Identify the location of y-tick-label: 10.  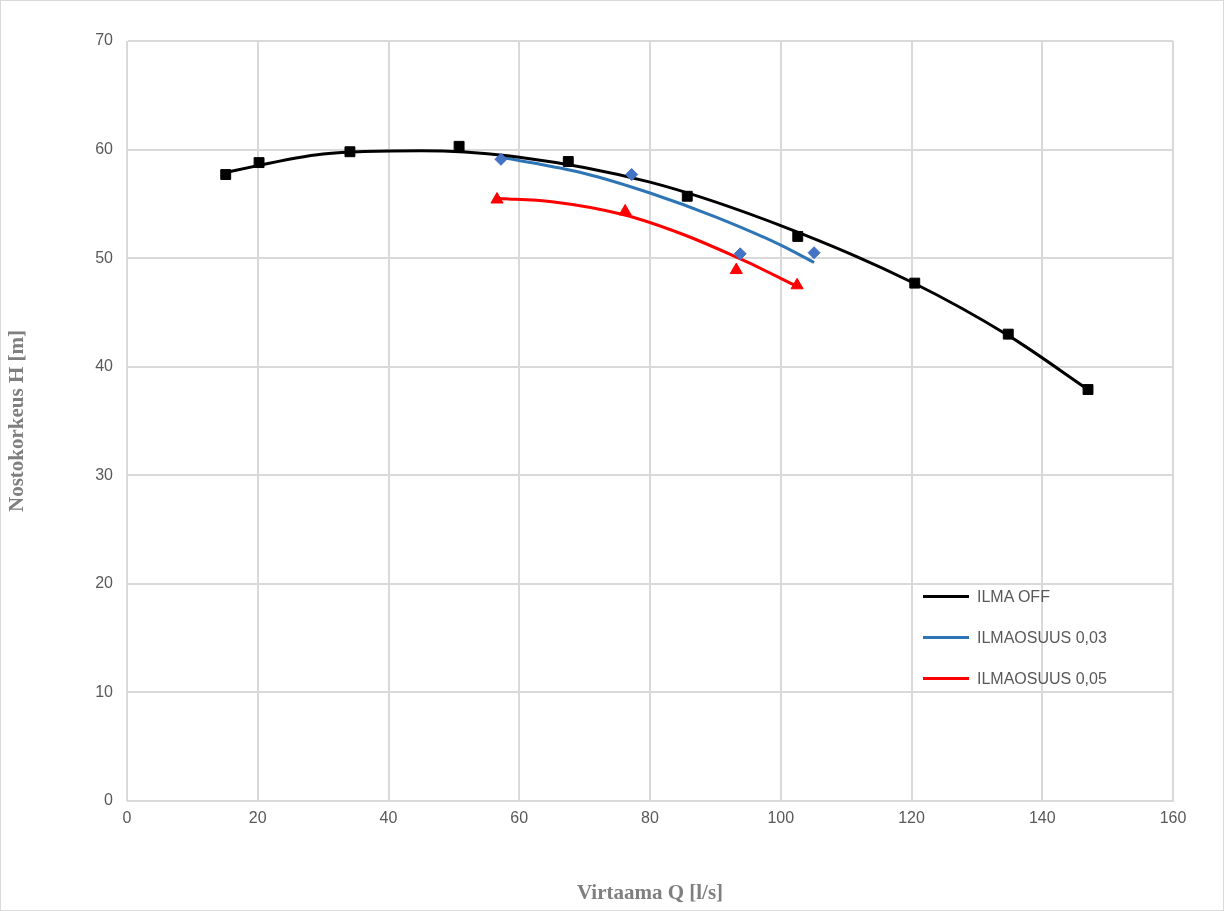
(104, 691).